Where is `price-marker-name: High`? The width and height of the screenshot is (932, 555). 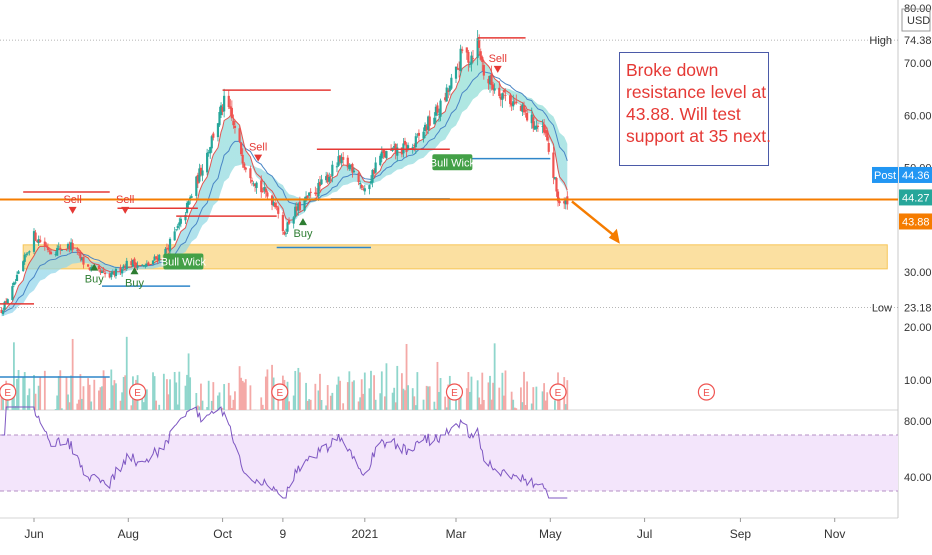 price-marker-name: High is located at coordinates (880, 41).